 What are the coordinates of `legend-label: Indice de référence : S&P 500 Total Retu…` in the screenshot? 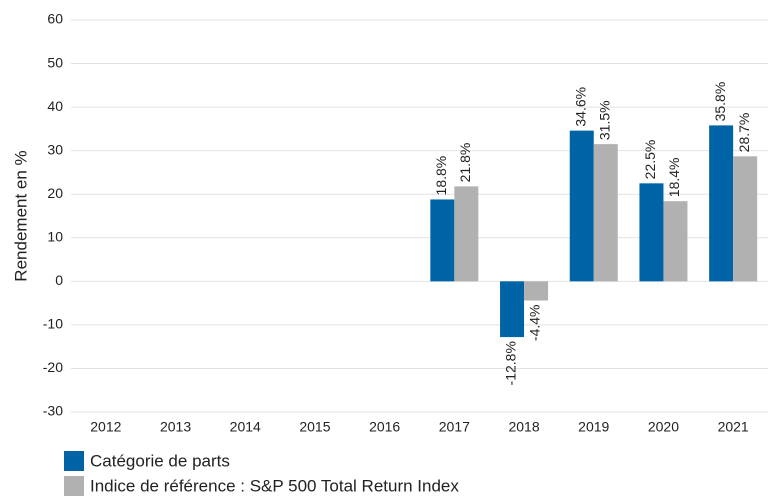 It's located at (274, 485).